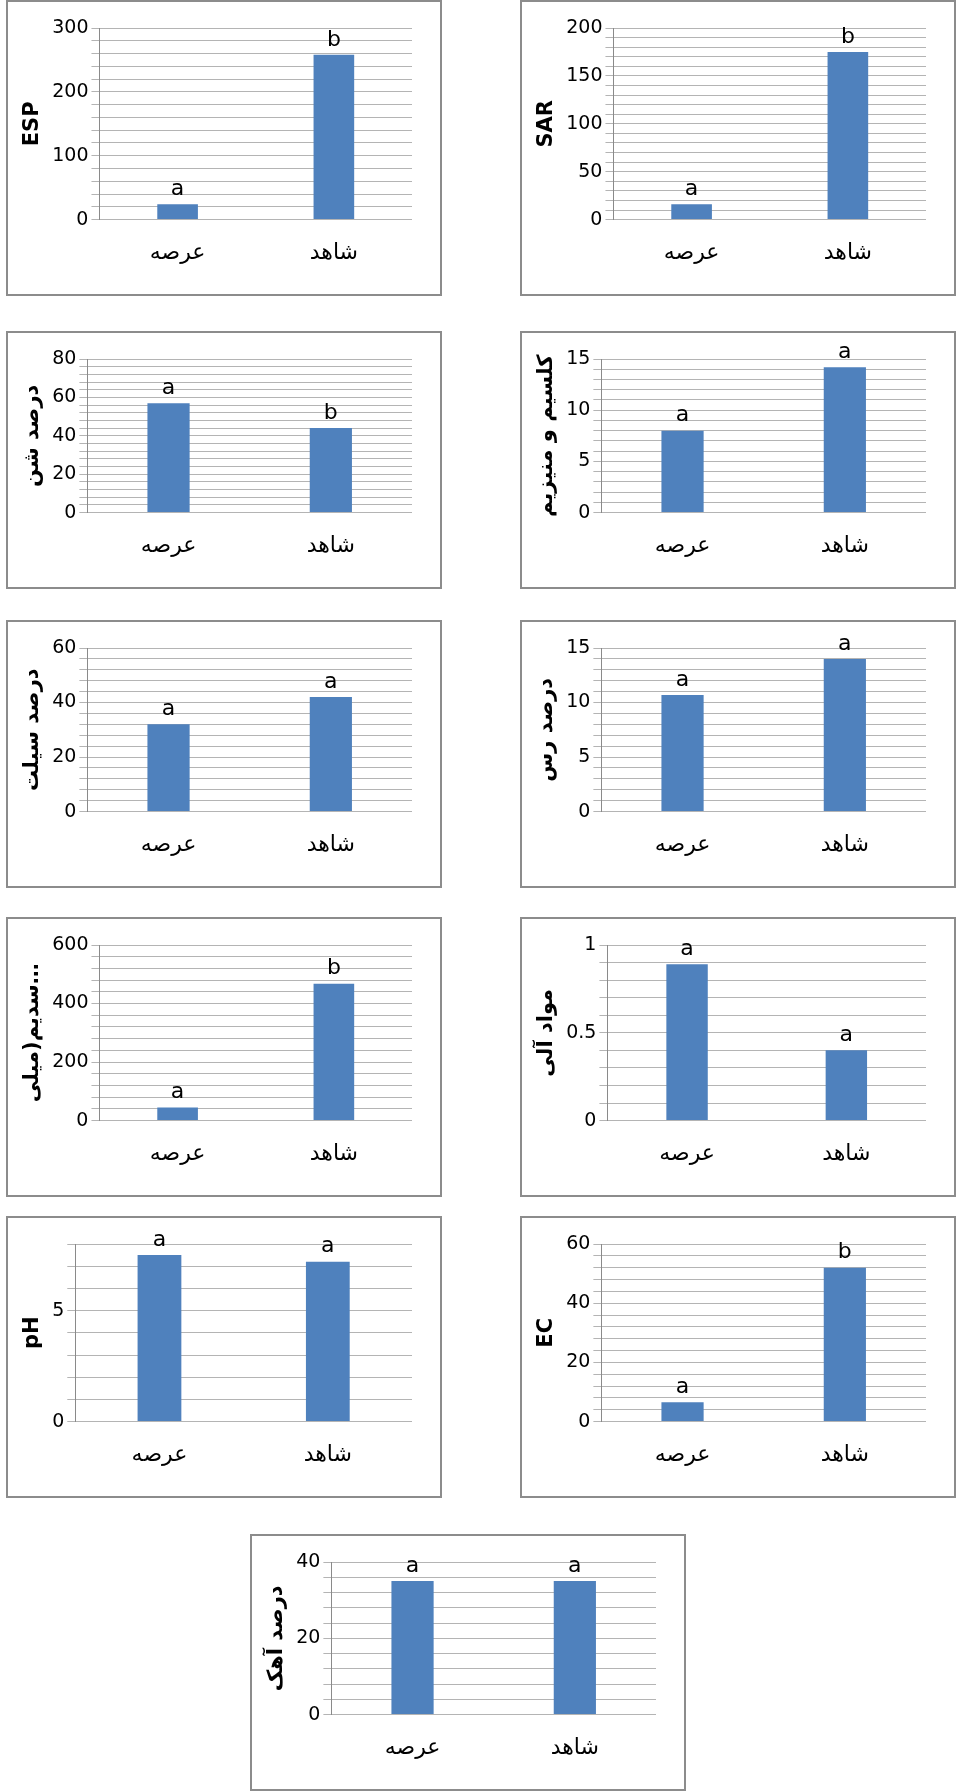 The image size is (956, 1791). Describe the element at coordinates (70, 942) in the screenshot. I see `y-tick-label: 600` at that location.